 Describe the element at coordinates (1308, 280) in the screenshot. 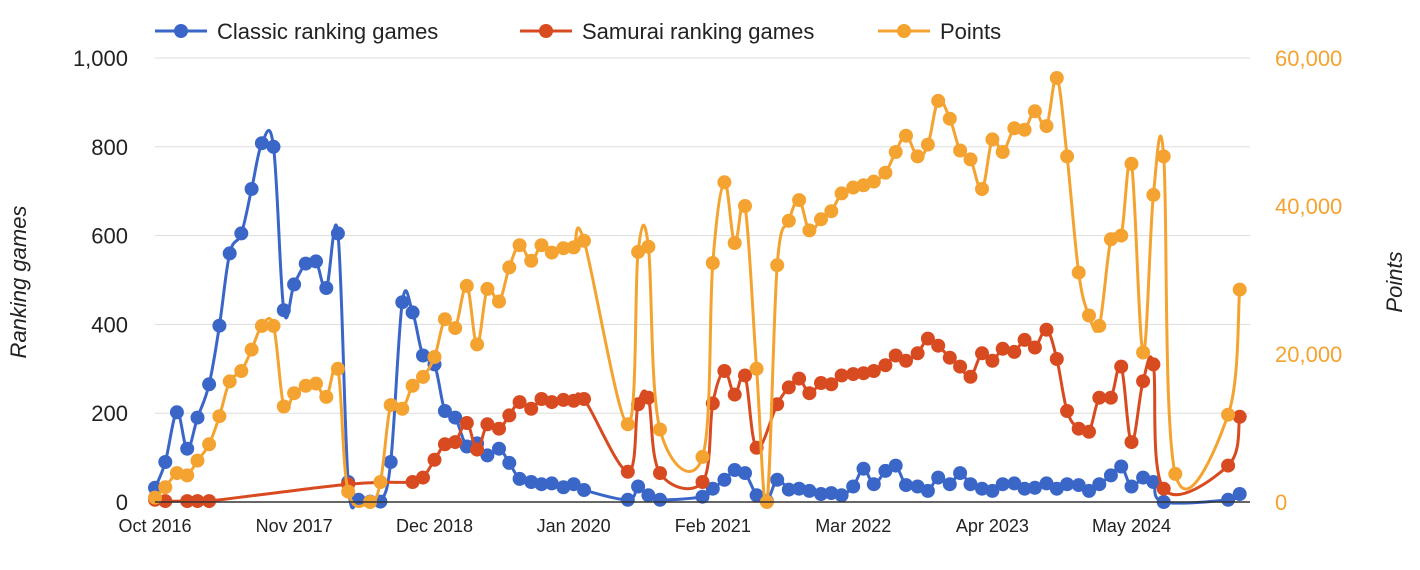

I see `right-axis-ticks: 0 20,000 40,000 60,000` at that location.